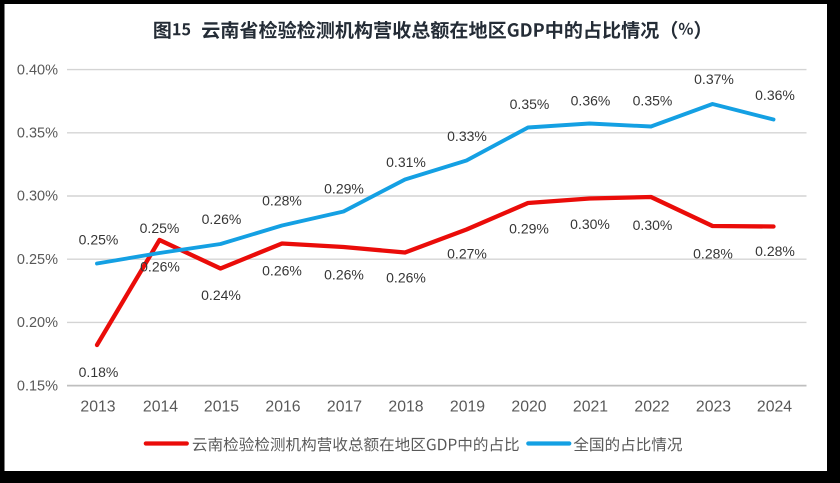 The width and height of the screenshot is (840, 483). I want to click on svg-text: 2023, so click(713, 406).